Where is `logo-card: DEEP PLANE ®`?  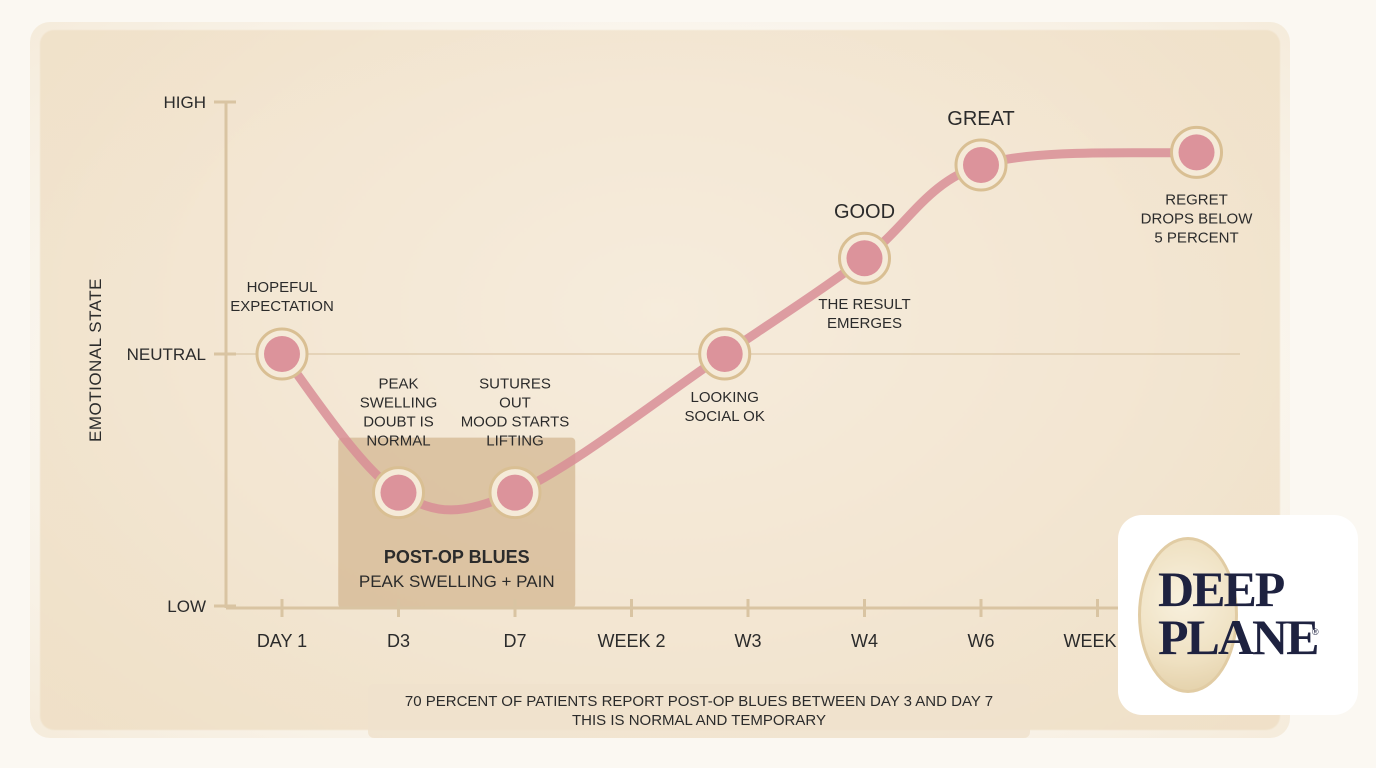 logo-card: DEEP PLANE ® is located at coordinates (1238, 615).